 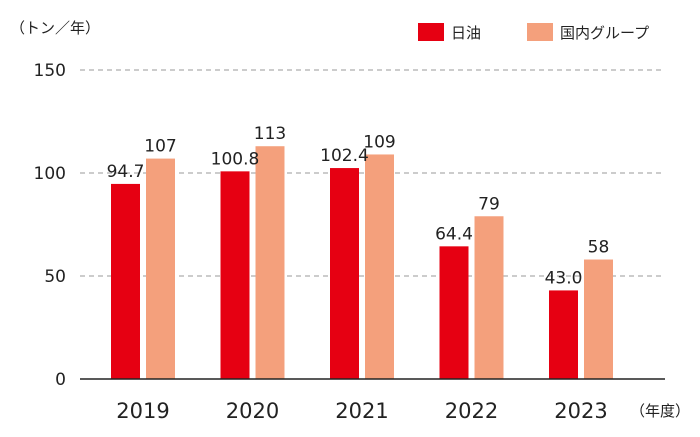 What do you see at coordinates (55, 28) in the screenshot?
I see `y-axis-unit-label: （トン／年）` at bounding box center [55, 28].